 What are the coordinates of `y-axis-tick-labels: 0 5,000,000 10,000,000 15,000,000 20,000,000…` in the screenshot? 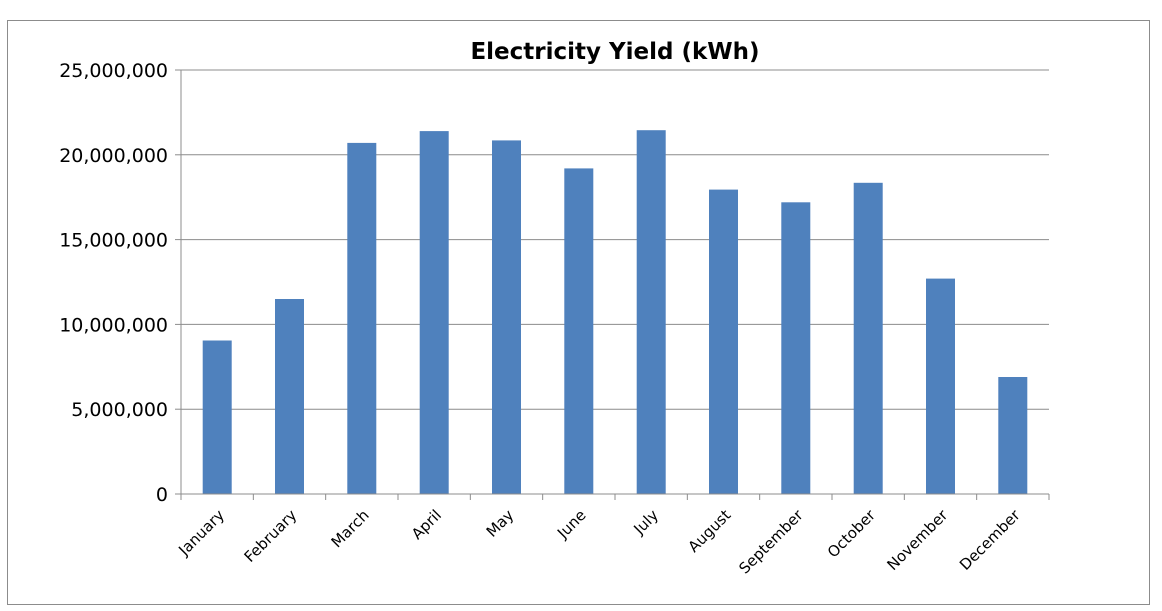 It's located at (113, 283).